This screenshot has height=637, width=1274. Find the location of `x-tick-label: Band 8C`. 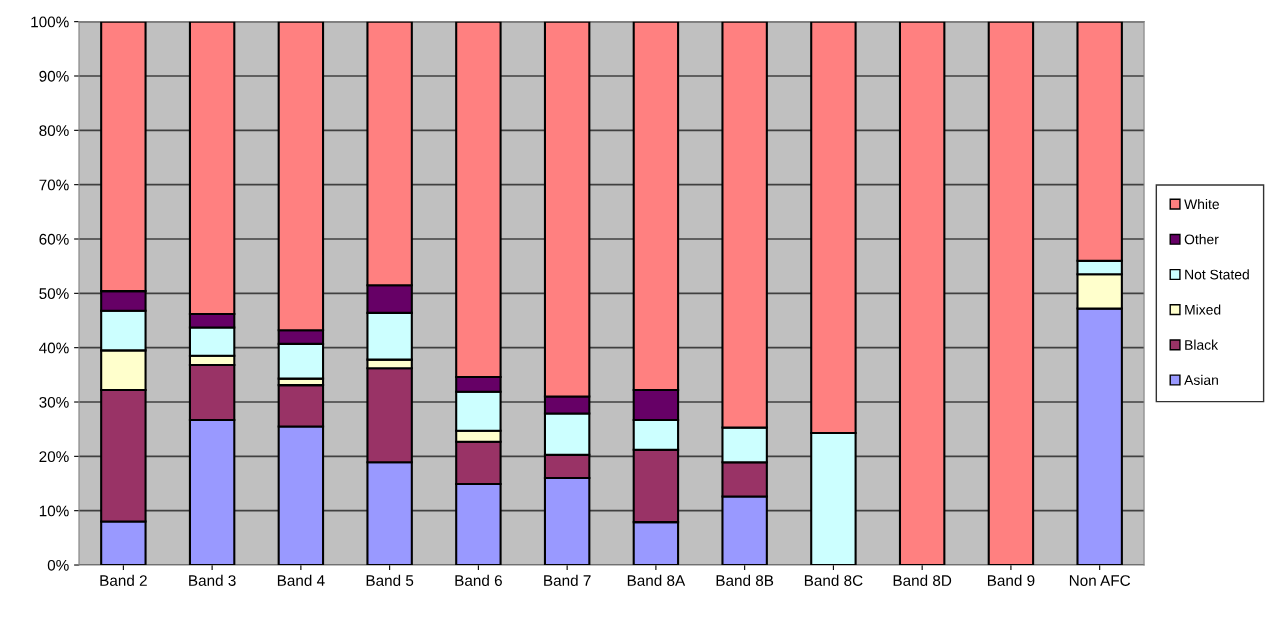

x-tick-label: Band 8C is located at coordinates (833, 580).